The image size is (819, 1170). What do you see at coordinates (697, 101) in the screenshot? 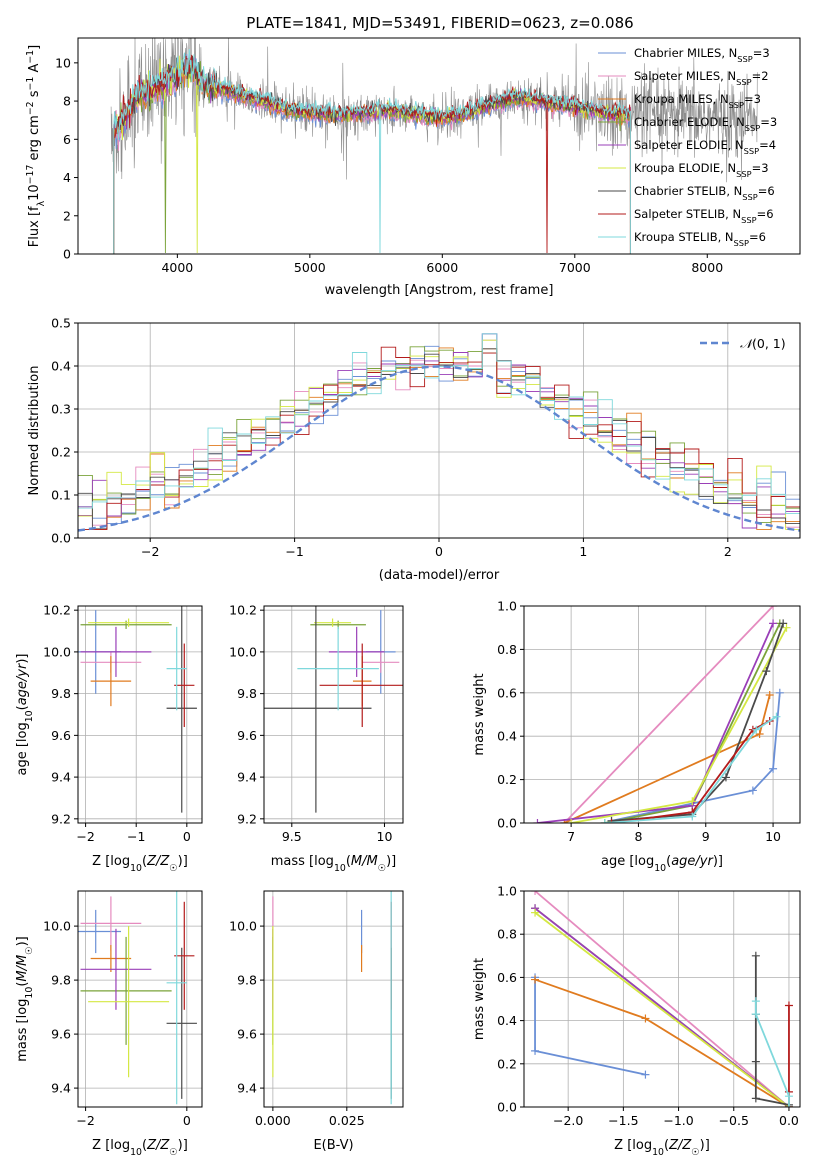
I see `legend-label: Kroupa MILES, NSSP=3` at bounding box center [697, 101].